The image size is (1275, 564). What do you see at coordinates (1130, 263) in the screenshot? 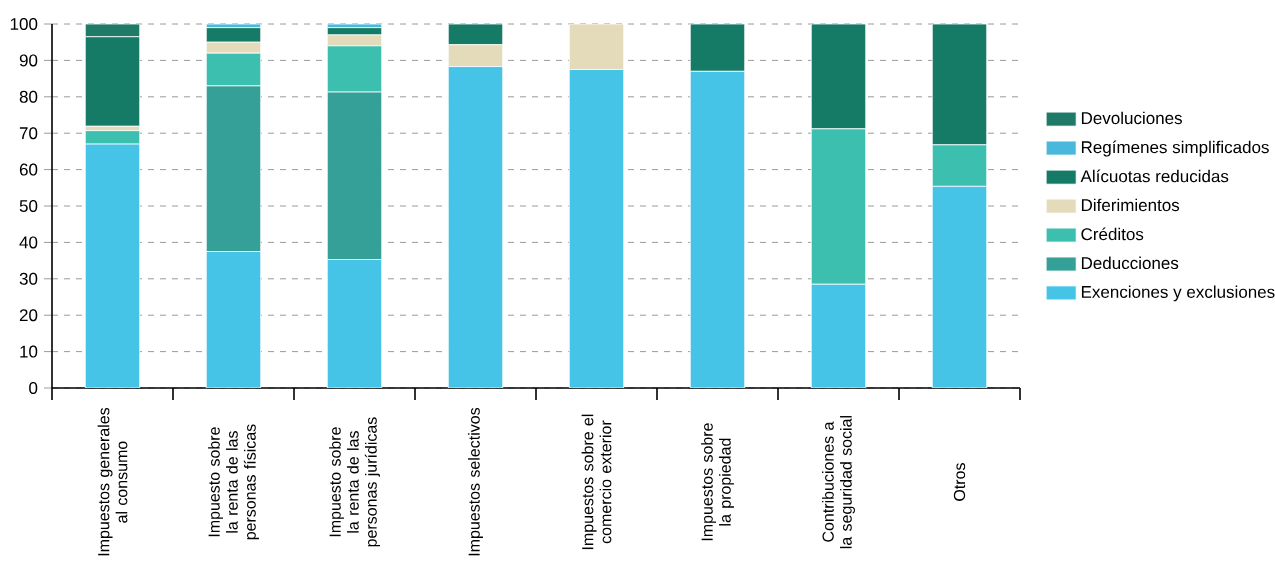
I see `legend-label: Deducciones` at bounding box center [1130, 263].